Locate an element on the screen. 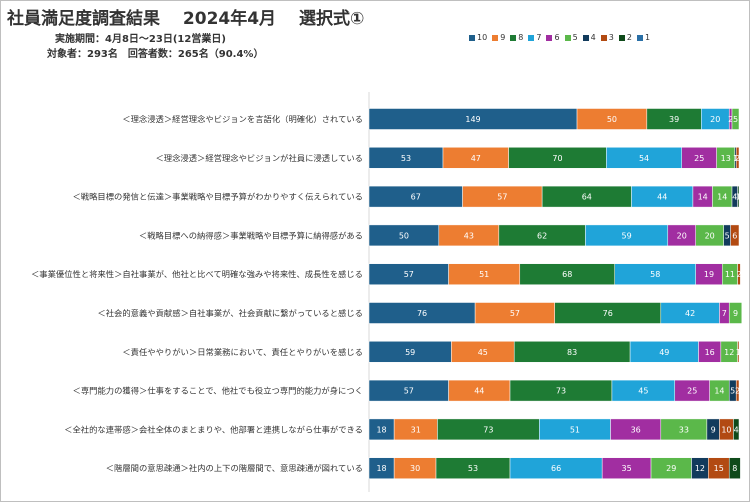  data-label: 16 is located at coordinates (710, 352).